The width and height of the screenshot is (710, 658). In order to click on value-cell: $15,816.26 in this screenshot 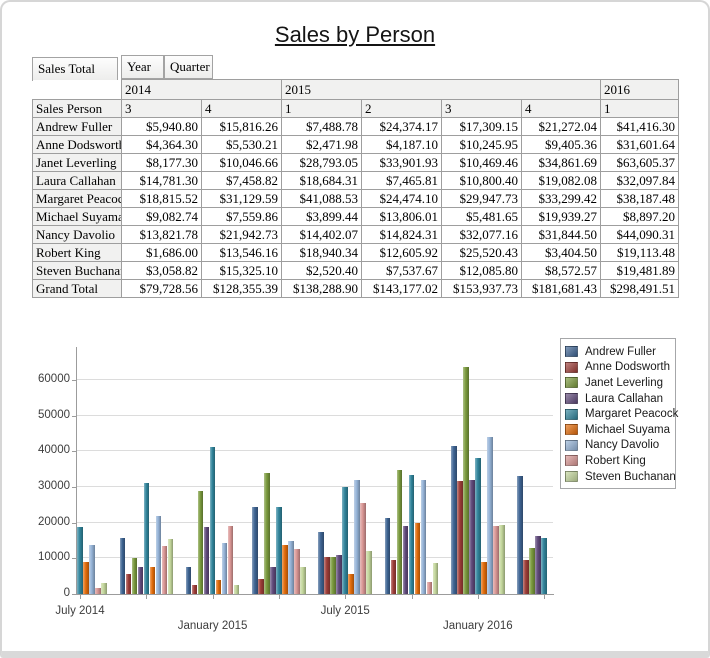, I will do `click(241, 126)`.